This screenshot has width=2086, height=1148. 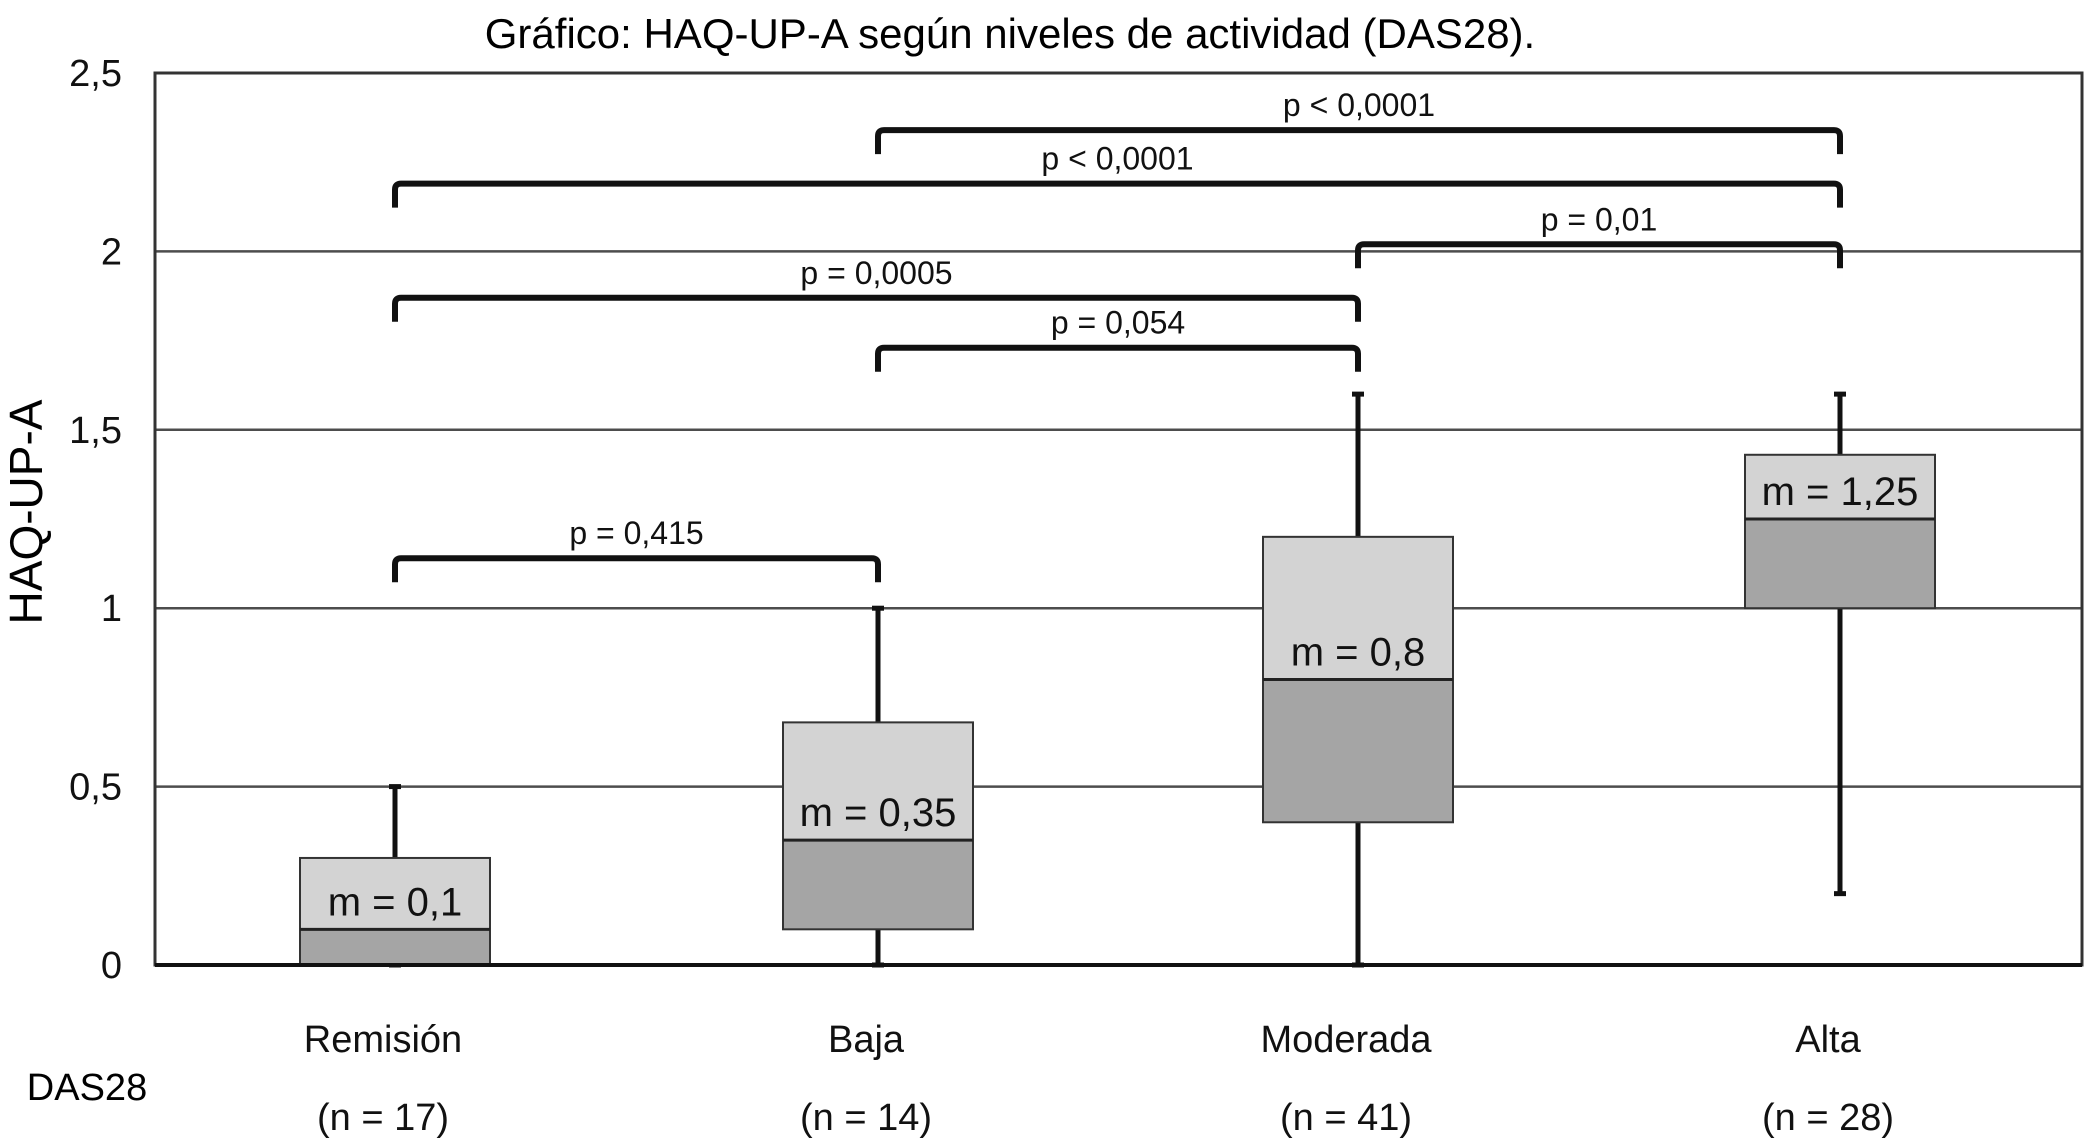 What do you see at coordinates (1118, 323) in the screenshot?
I see `p-value-label: p = 0,054` at bounding box center [1118, 323].